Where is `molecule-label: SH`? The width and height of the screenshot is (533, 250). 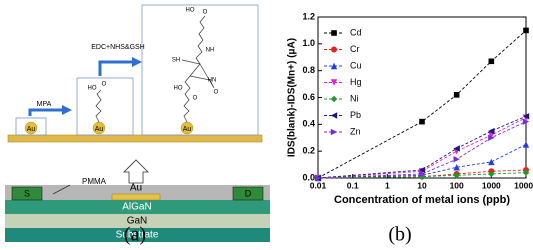 molecule-label: SH is located at coordinates (176, 61).